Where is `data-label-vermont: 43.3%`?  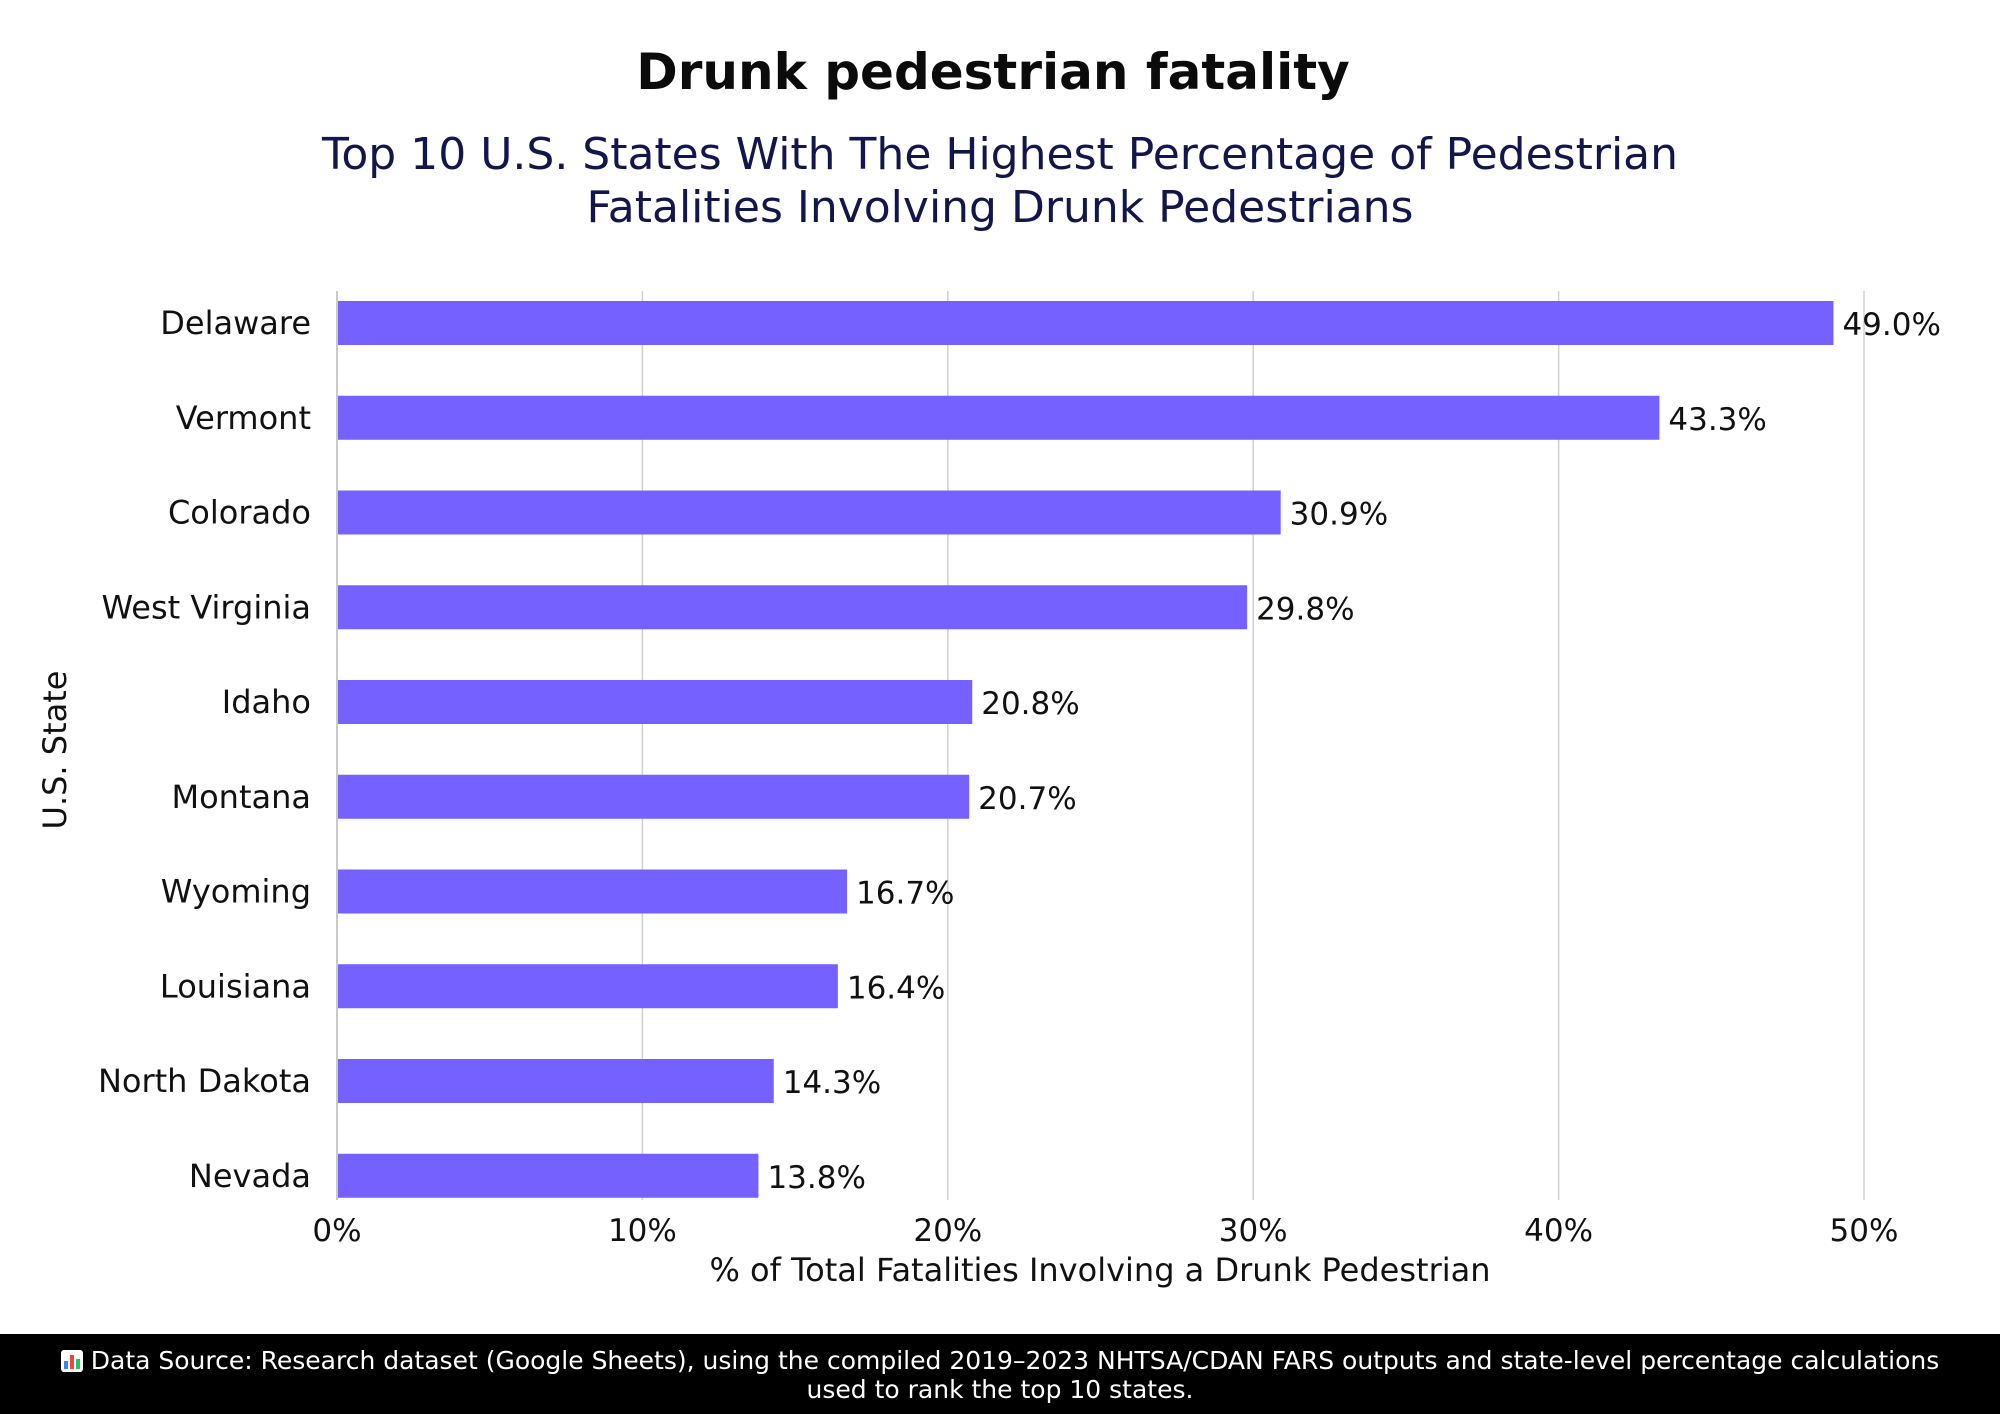
data-label-vermont: 43.3% is located at coordinates (1717, 420).